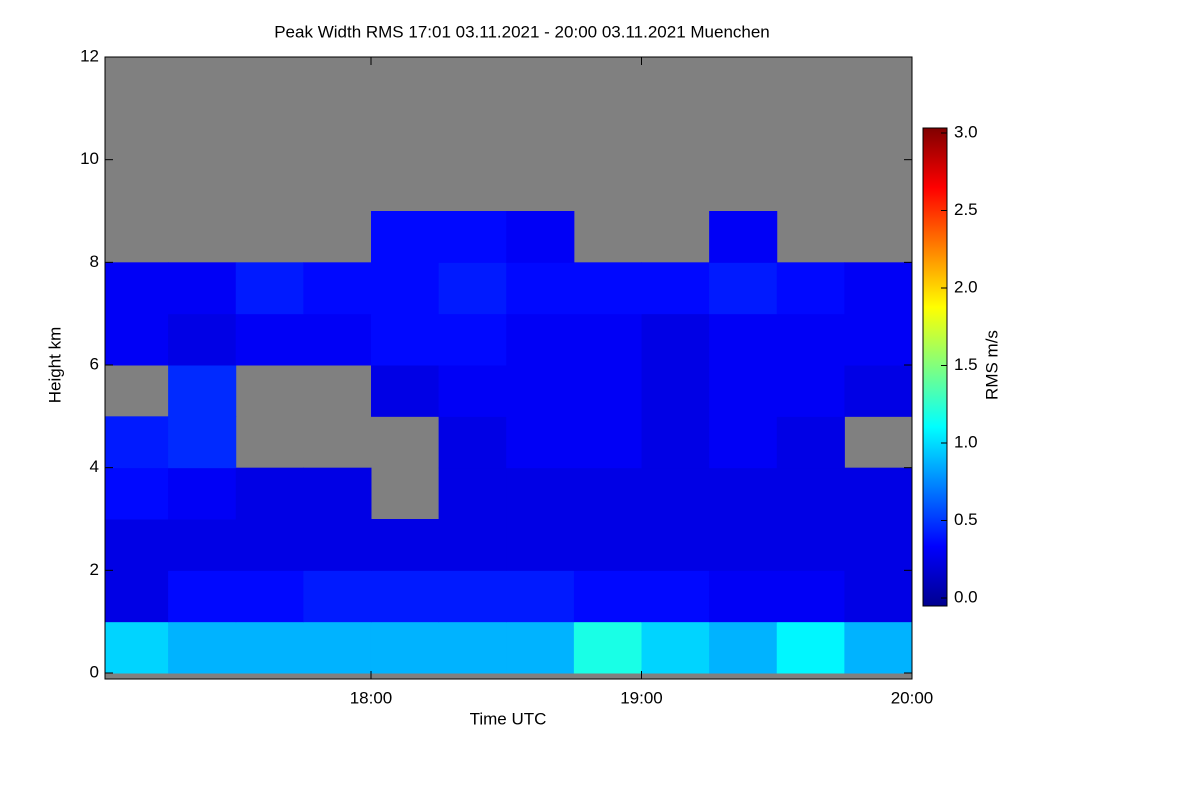 The image size is (1200, 805). What do you see at coordinates (991, 365) in the screenshot?
I see `colorbar-label: RMS m/s` at bounding box center [991, 365].